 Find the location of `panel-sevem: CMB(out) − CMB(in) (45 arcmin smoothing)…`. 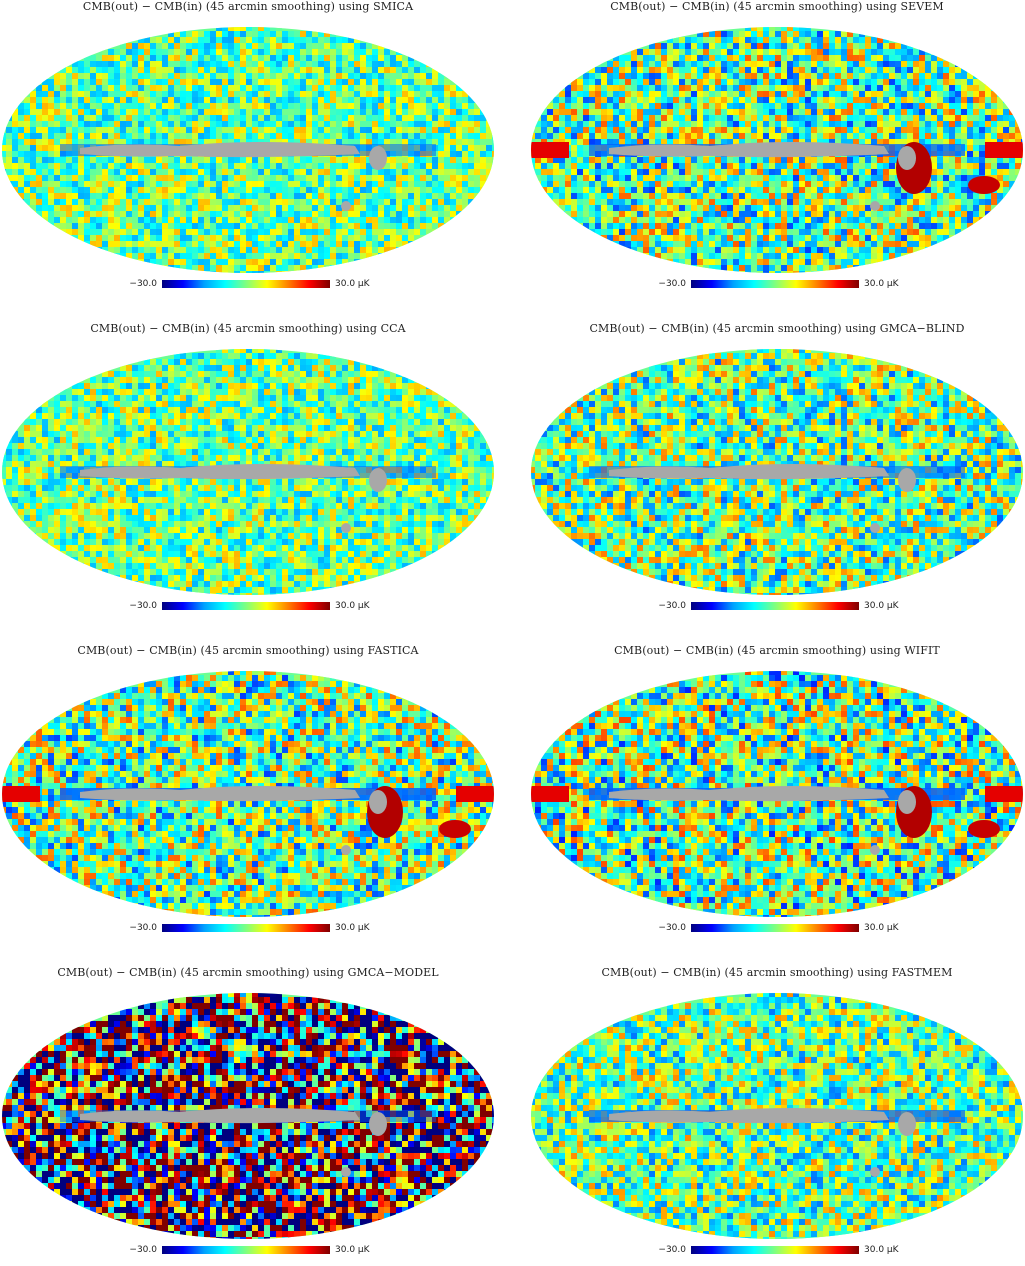

panel-sevem: CMB(out) − CMB(in) (45 arcmin smoothing)… is located at coordinates (777, 150).